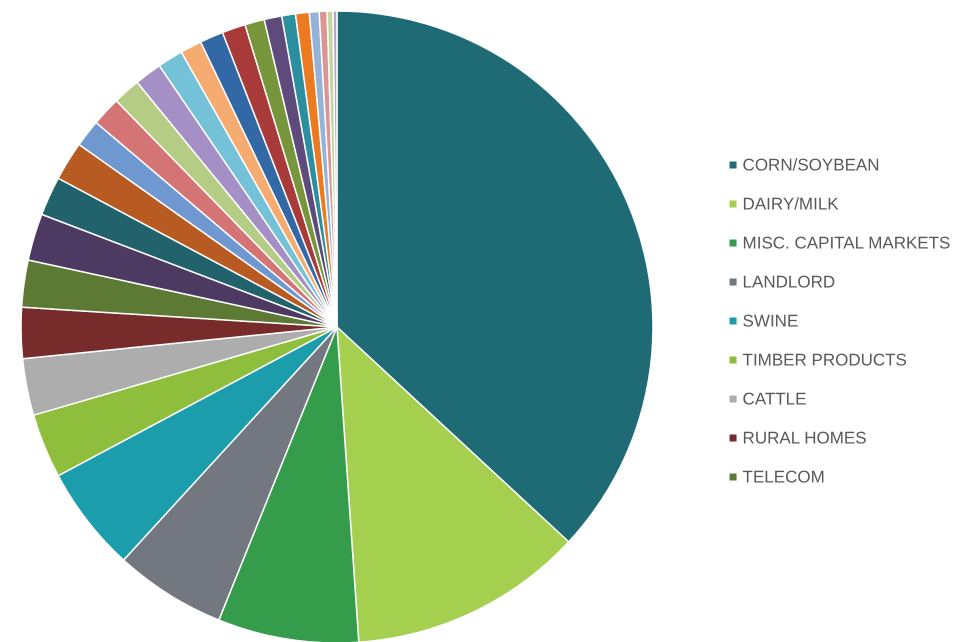 Image resolution: width=961 pixels, height=642 pixels. What do you see at coordinates (789, 282) in the screenshot?
I see `legend-label: LANDLORD` at bounding box center [789, 282].